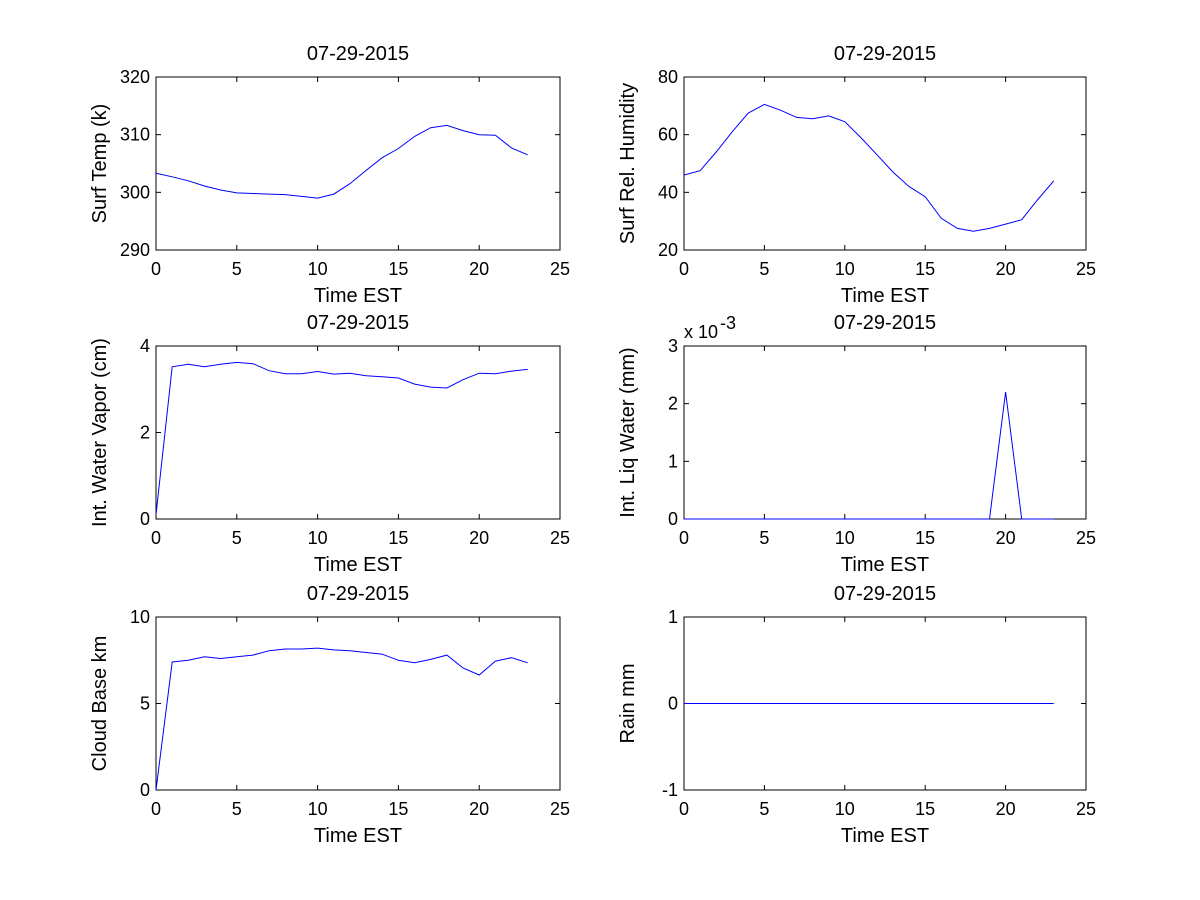  I want to click on y-axis-label: Rain mm, so click(628, 703).